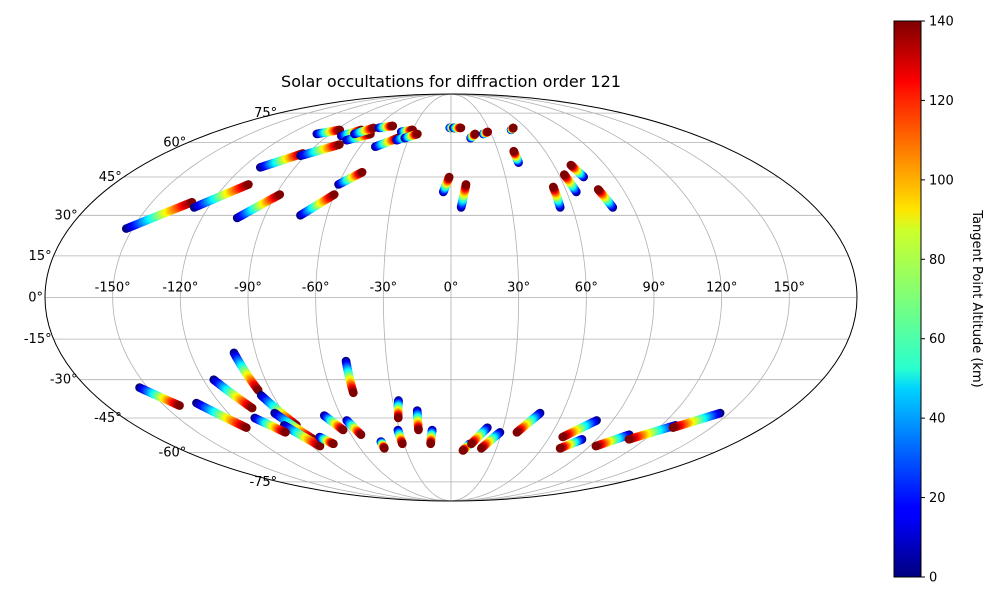  I want to click on longitude-tick-label: -90°, so click(248, 288).